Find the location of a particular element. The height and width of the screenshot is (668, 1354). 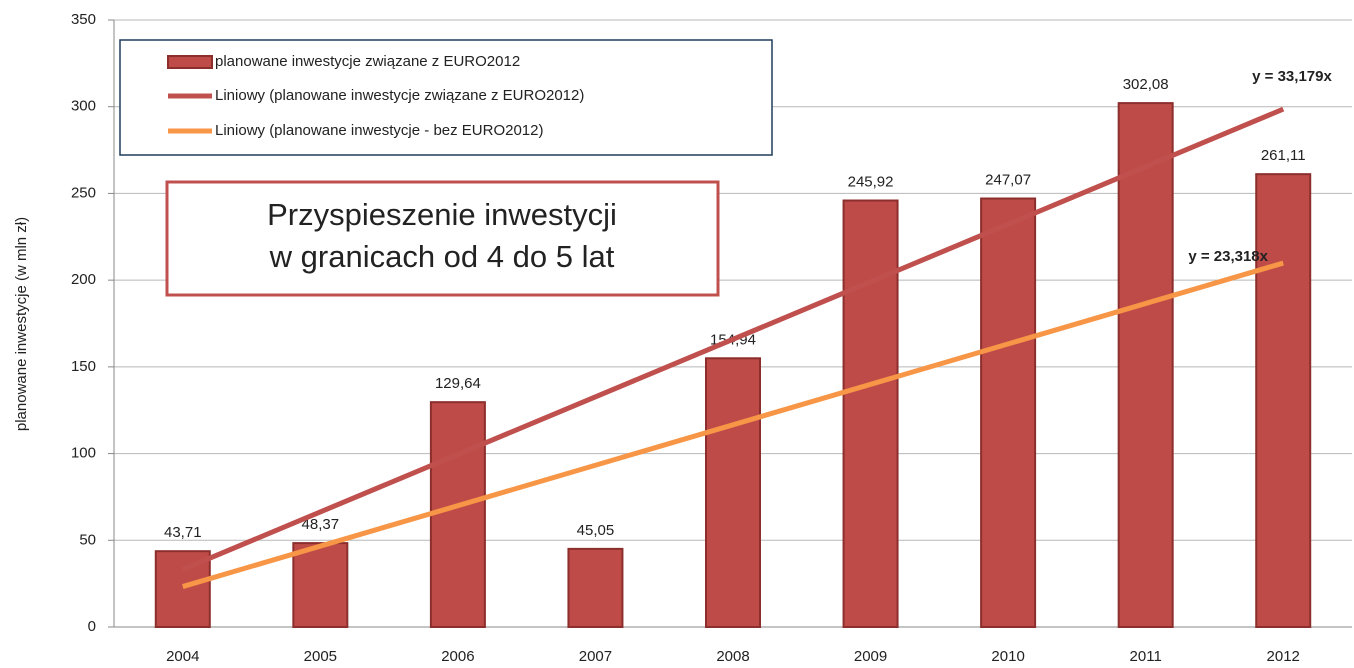

data-label: 43,71 is located at coordinates (183, 532).